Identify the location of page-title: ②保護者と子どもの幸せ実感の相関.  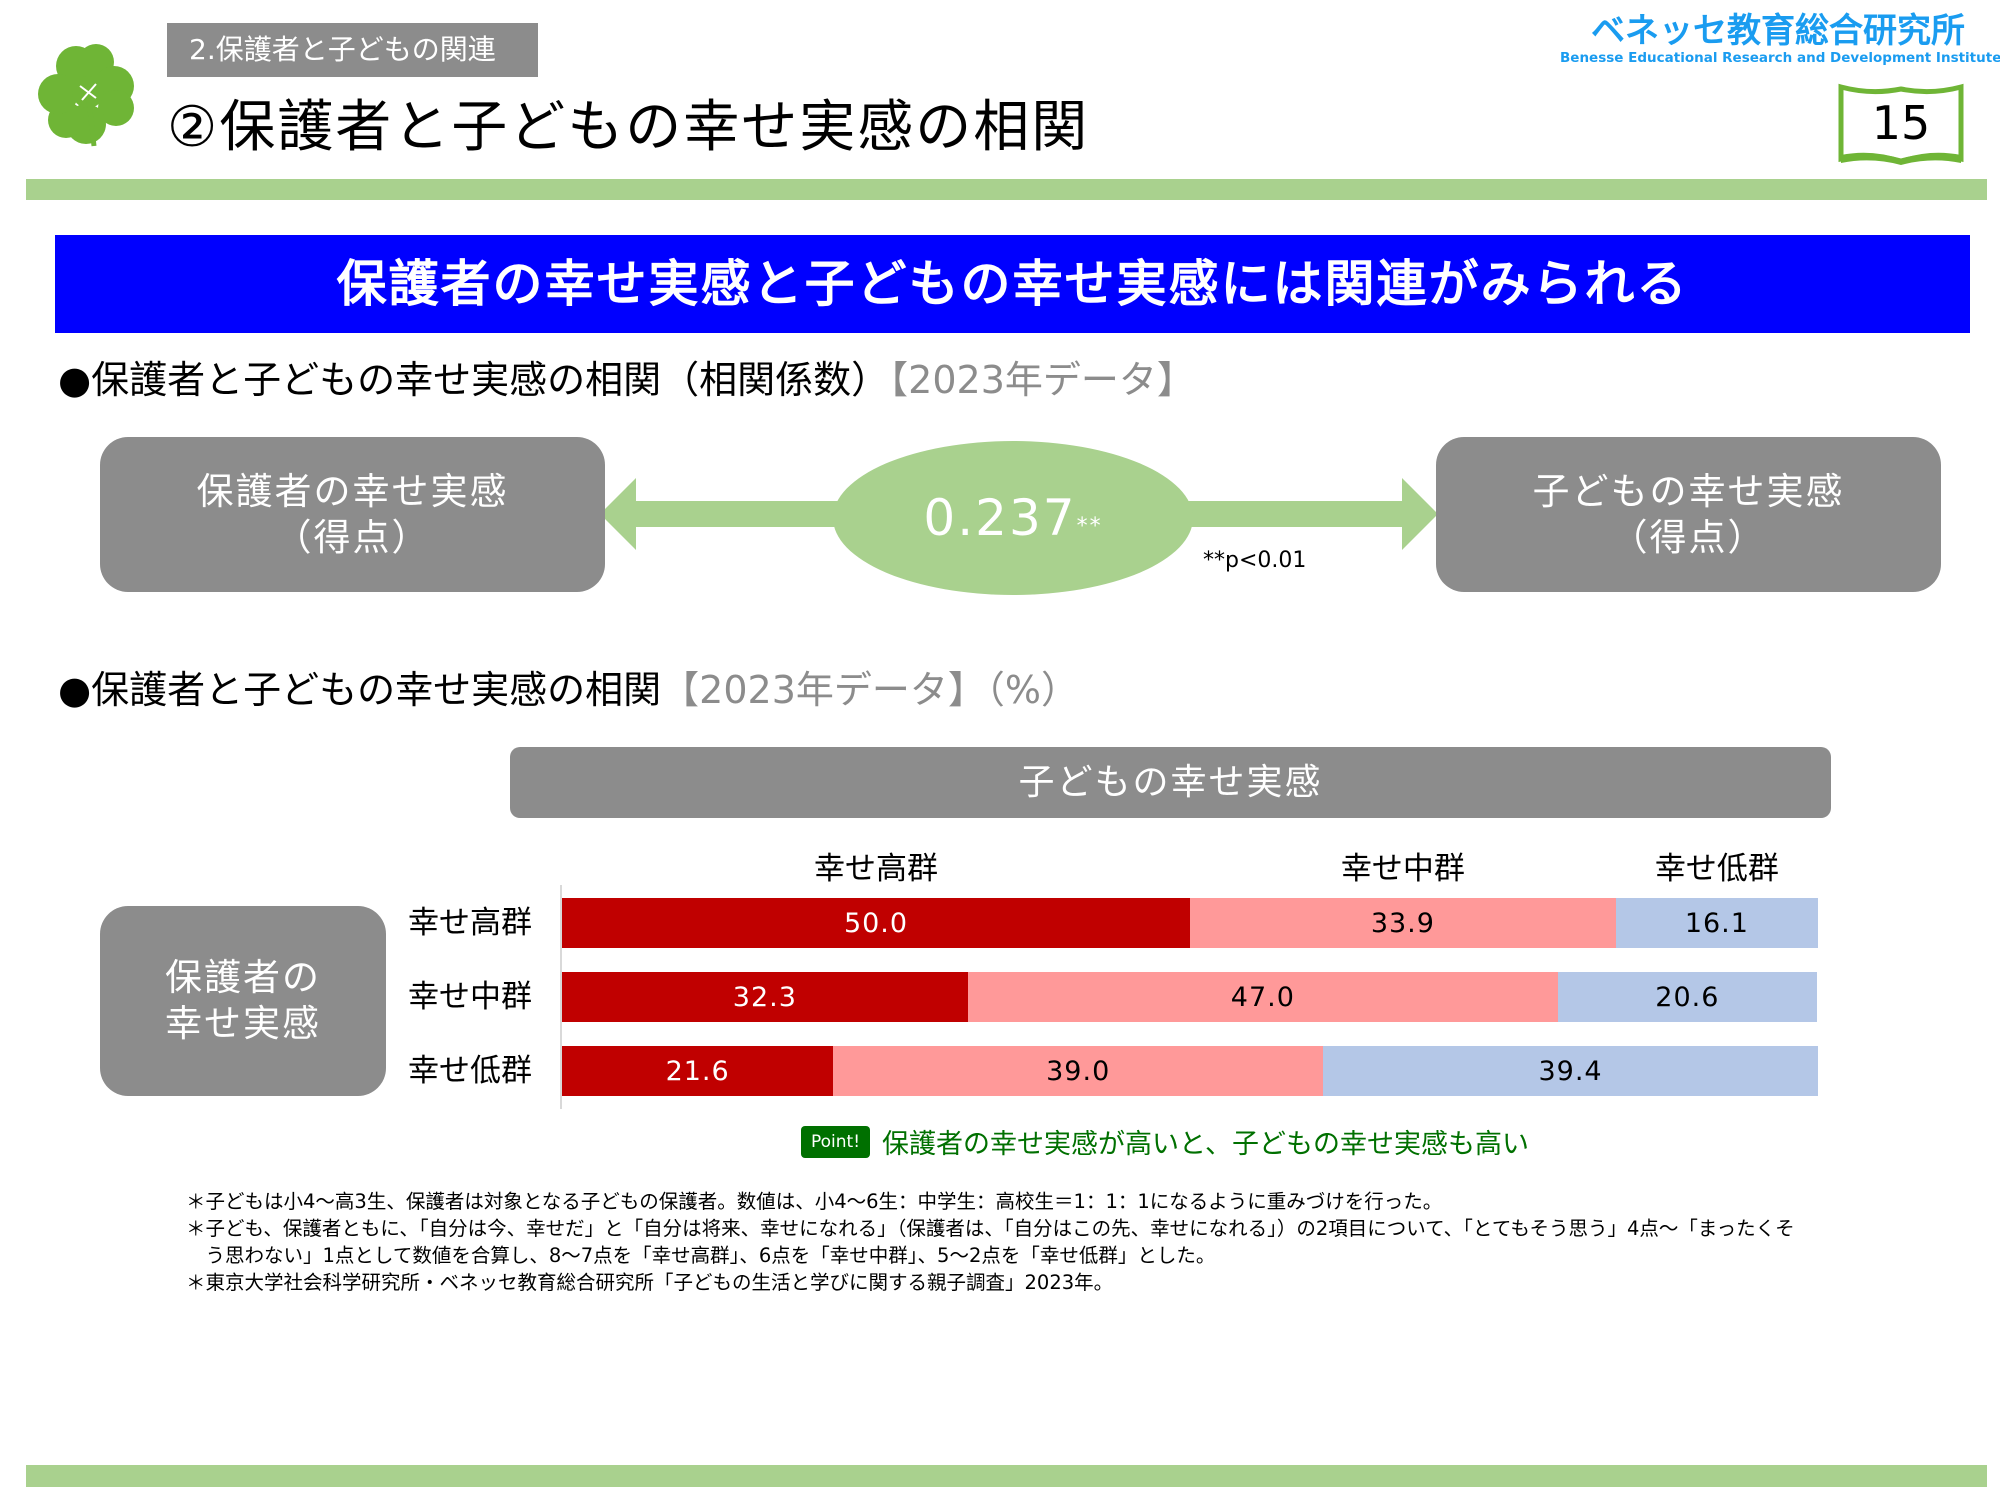
(628, 127).